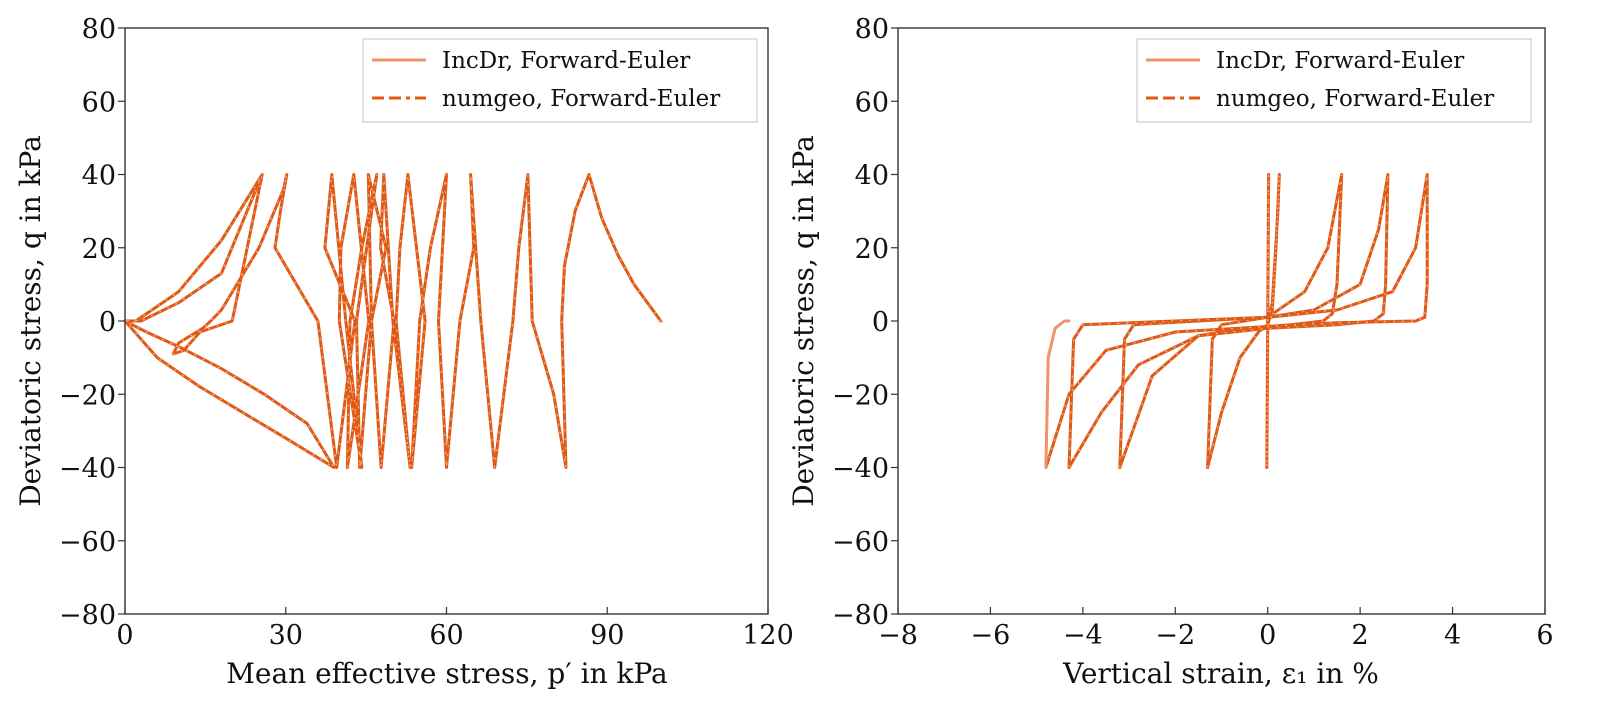  What do you see at coordinates (99, 102) in the screenshot?
I see `stress-path-y-tick-label: 60` at bounding box center [99, 102].